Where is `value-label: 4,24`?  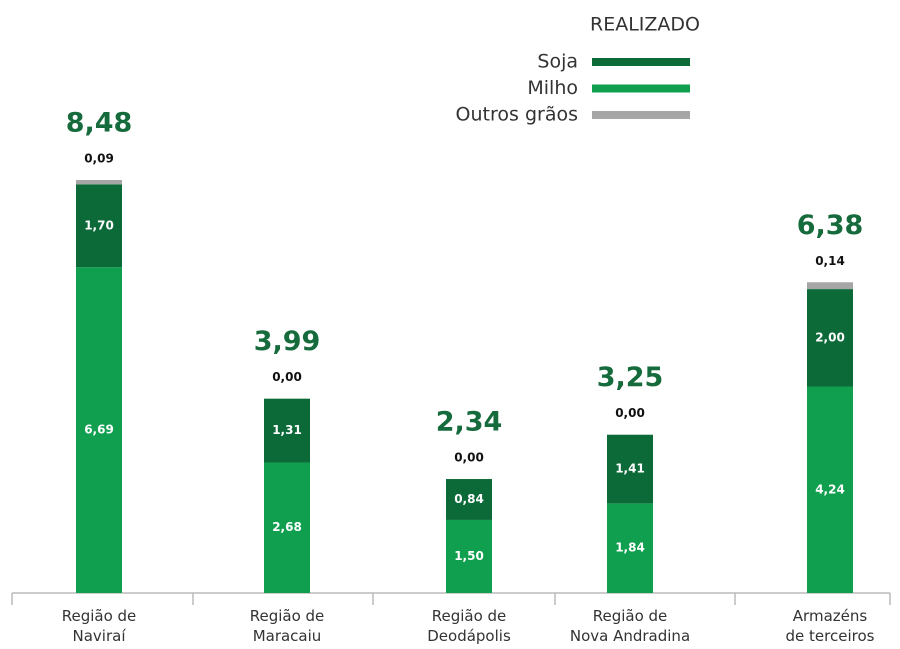 value-label: 4,24 is located at coordinates (830, 489).